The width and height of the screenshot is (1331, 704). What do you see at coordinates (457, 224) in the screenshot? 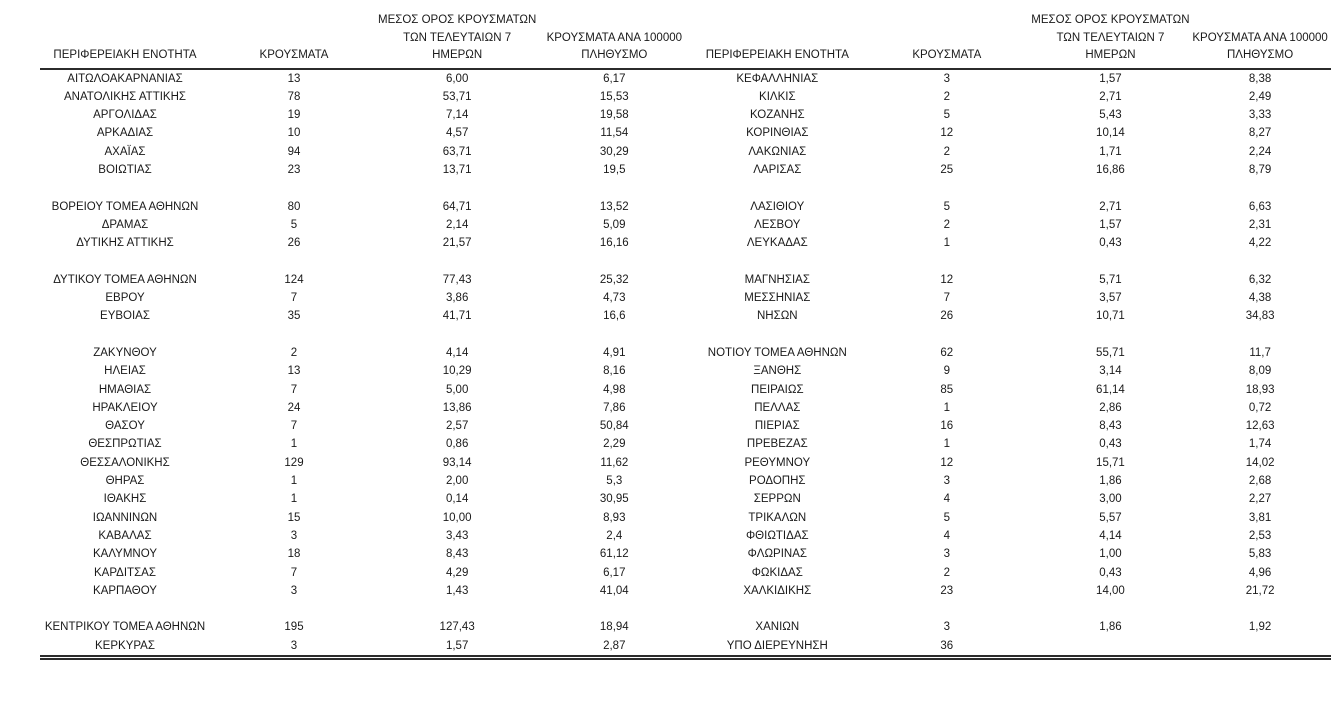
I see `avg7-cell: 2,14` at bounding box center [457, 224].